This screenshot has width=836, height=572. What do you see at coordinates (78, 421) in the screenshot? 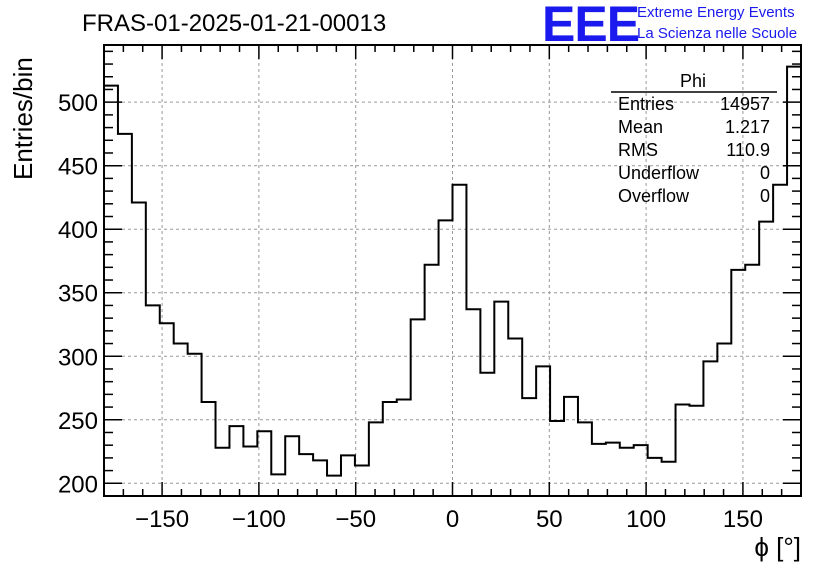
I see `y-tick-label: 250` at bounding box center [78, 421].